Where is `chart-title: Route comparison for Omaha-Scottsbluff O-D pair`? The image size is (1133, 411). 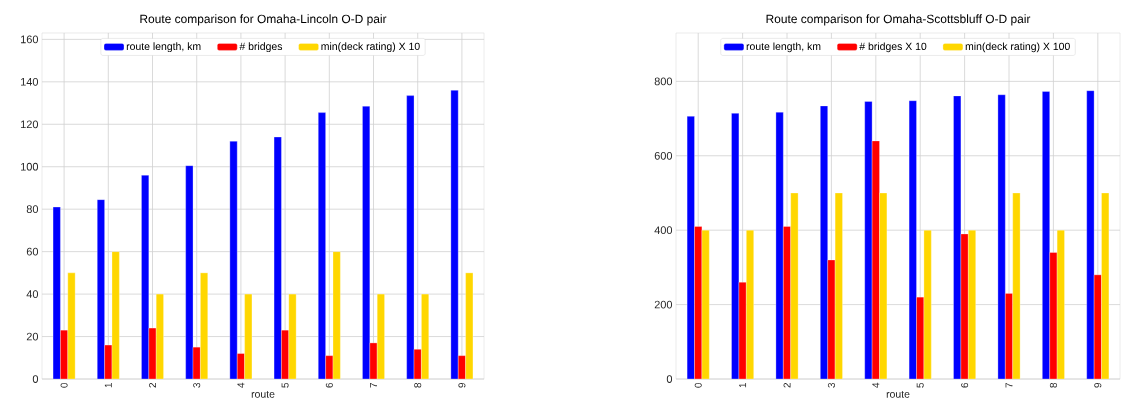 chart-title: Route comparison for Omaha-Scottsbluff O-D pair is located at coordinates (898, 20).